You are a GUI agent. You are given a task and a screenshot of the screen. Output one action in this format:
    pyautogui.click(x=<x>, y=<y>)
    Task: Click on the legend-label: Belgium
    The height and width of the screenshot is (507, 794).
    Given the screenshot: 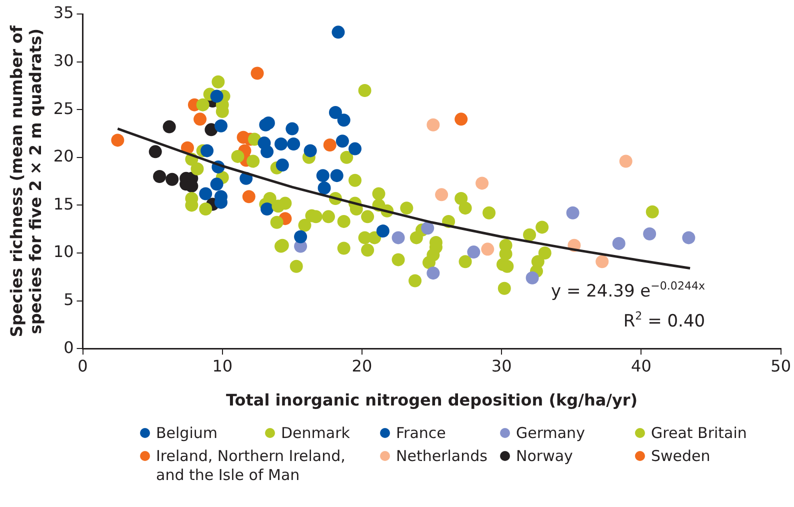 What is the action you would take?
    pyautogui.click(x=187, y=433)
    